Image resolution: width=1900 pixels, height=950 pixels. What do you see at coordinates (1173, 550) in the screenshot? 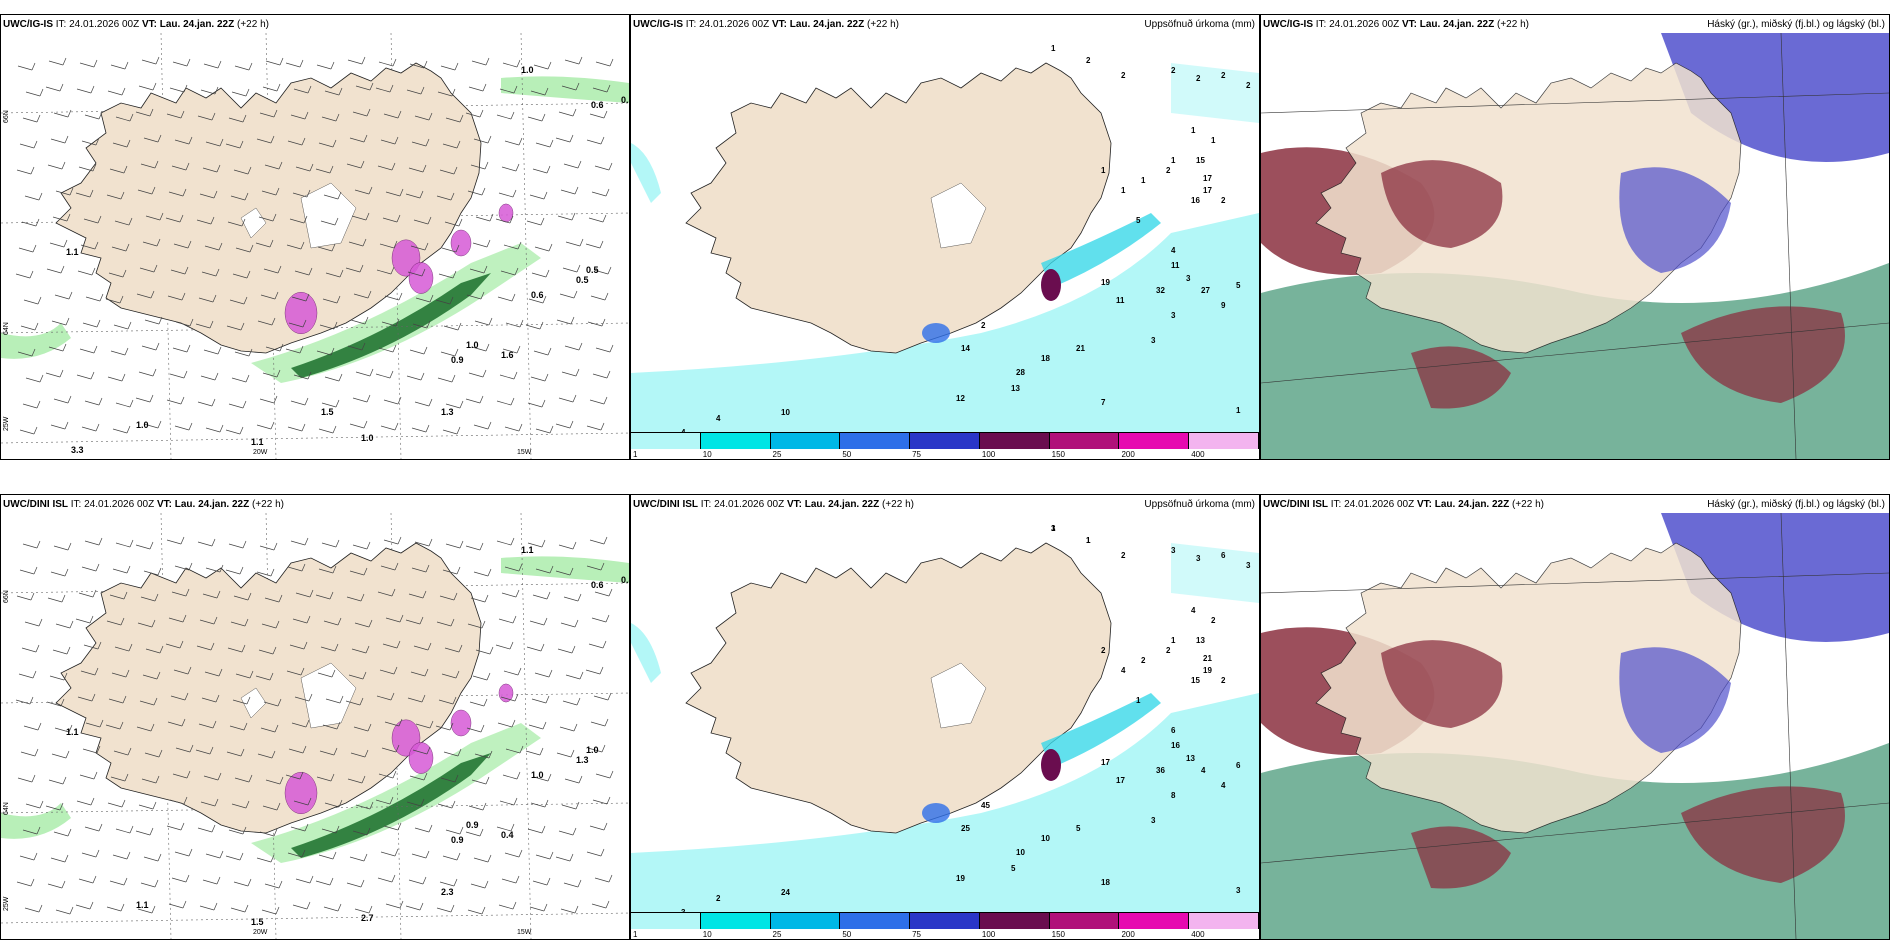
I see `precip-value-label: 3` at bounding box center [1173, 550].